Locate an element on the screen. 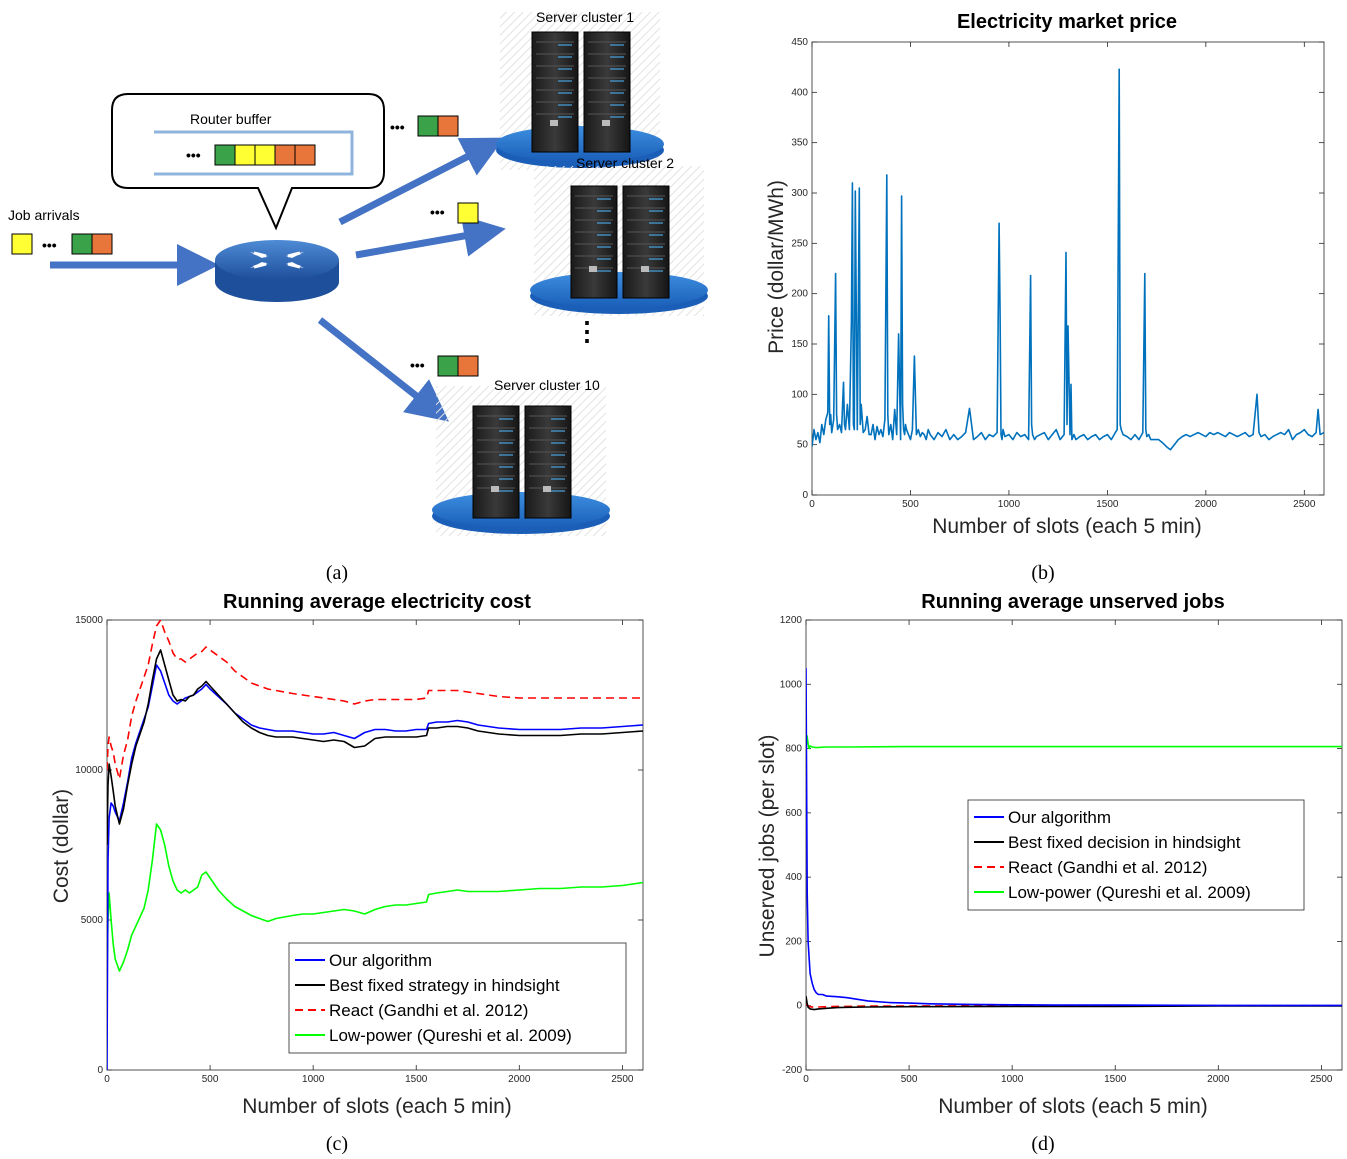  y-tick-label: 250 is located at coordinates (799, 243).